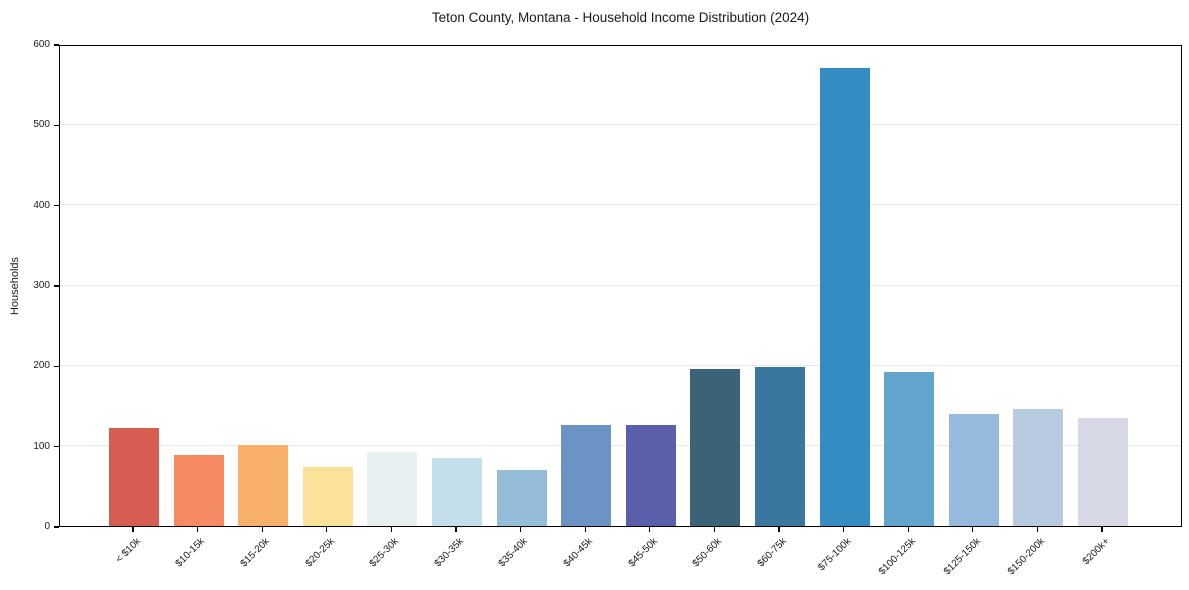 This screenshot has height=590, width=1189. I want to click on bar-150-200k, so click(1038, 467).